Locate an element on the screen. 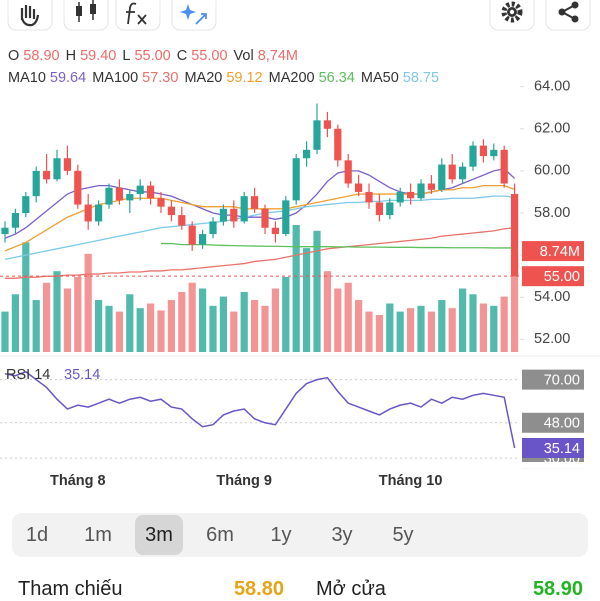  rsi-line is located at coordinates (260, 409).